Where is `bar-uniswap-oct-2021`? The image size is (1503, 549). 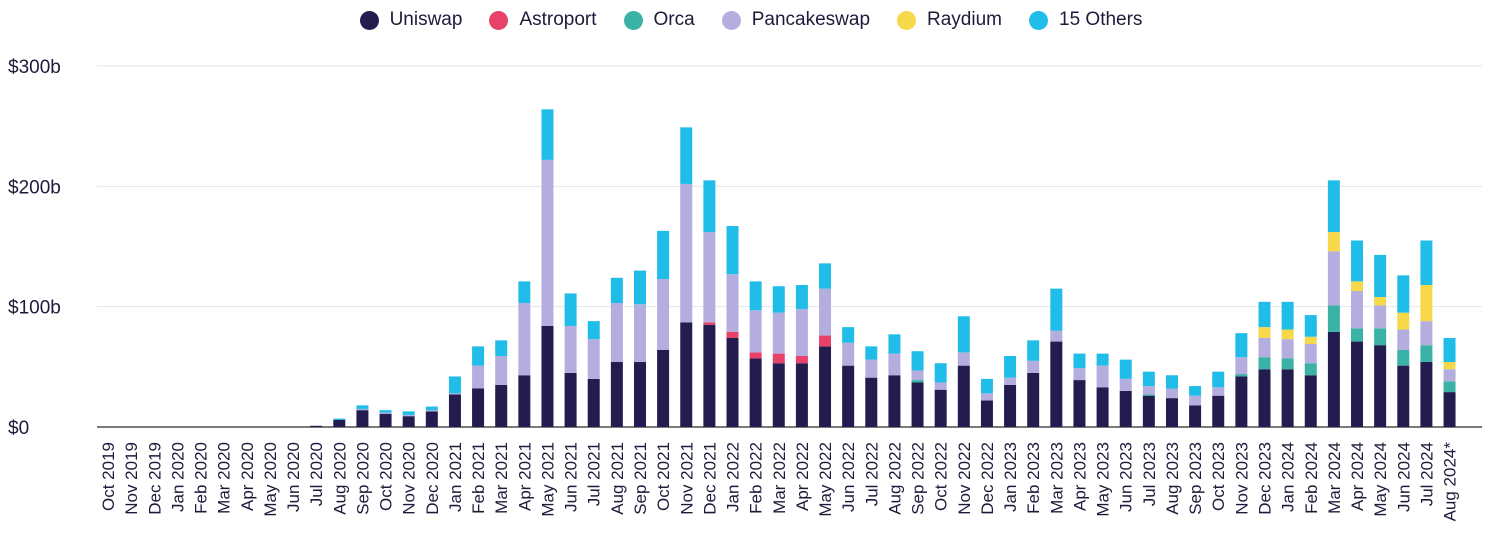 bar-uniswap-oct-2021 is located at coordinates (663, 388).